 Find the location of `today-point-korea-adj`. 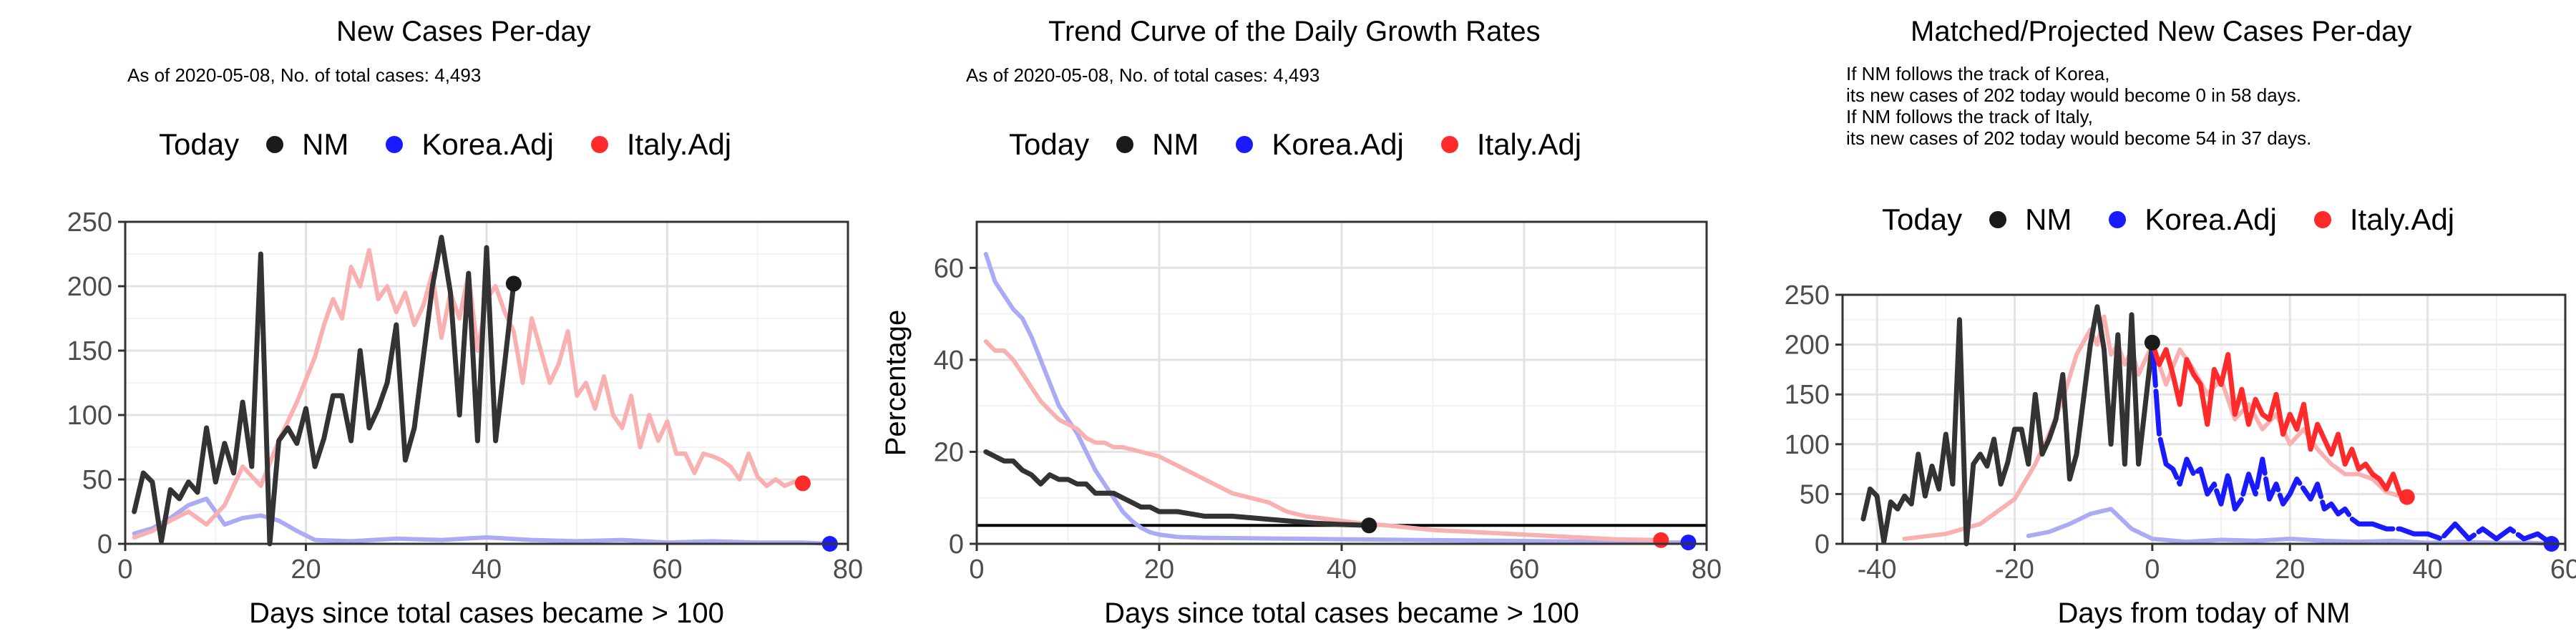

today-point-korea-adj is located at coordinates (1688, 543).